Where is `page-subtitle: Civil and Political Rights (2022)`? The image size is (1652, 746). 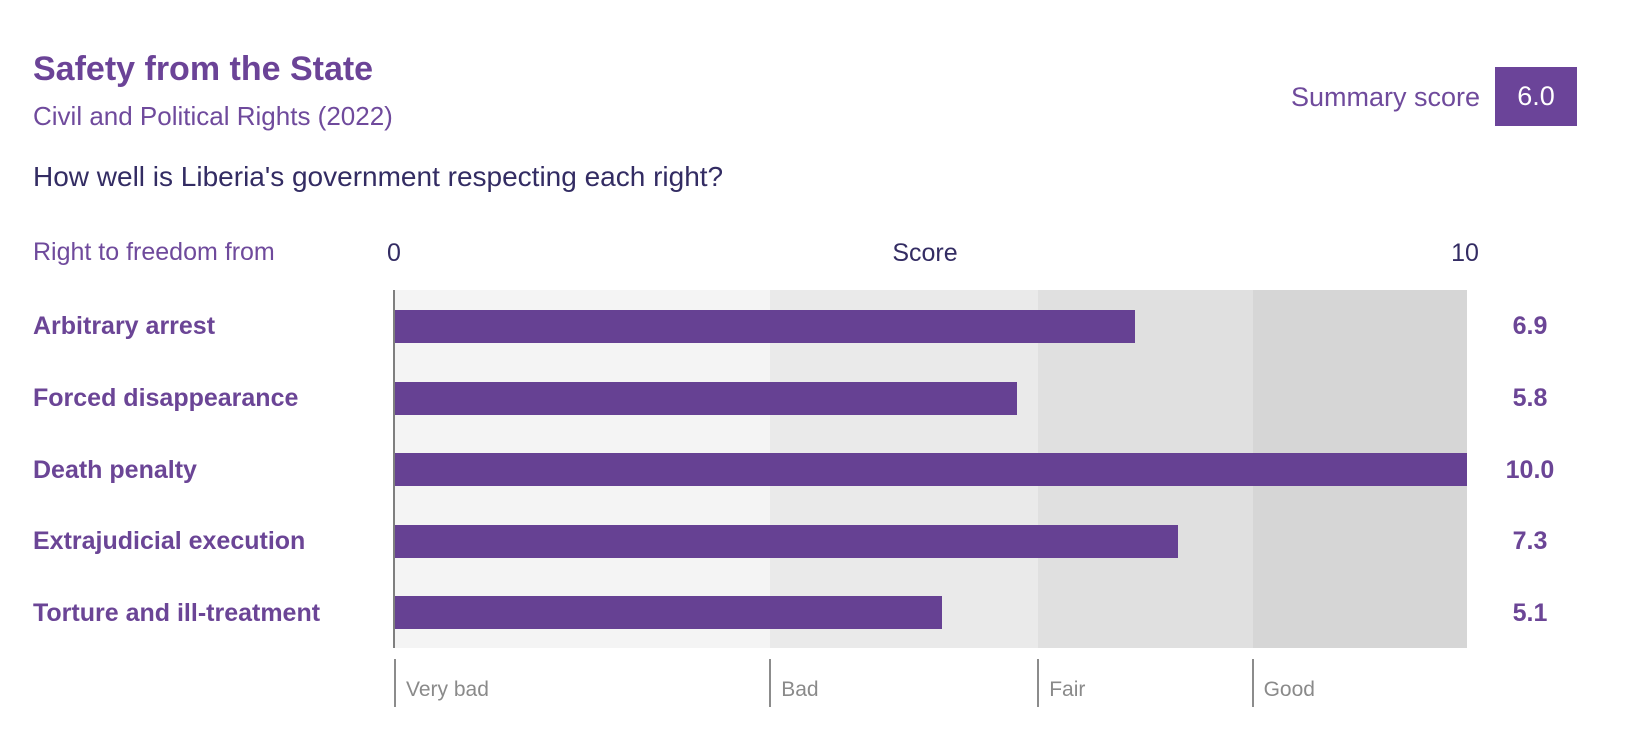
page-subtitle: Civil and Political Rights (2022) is located at coordinates (213, 116).